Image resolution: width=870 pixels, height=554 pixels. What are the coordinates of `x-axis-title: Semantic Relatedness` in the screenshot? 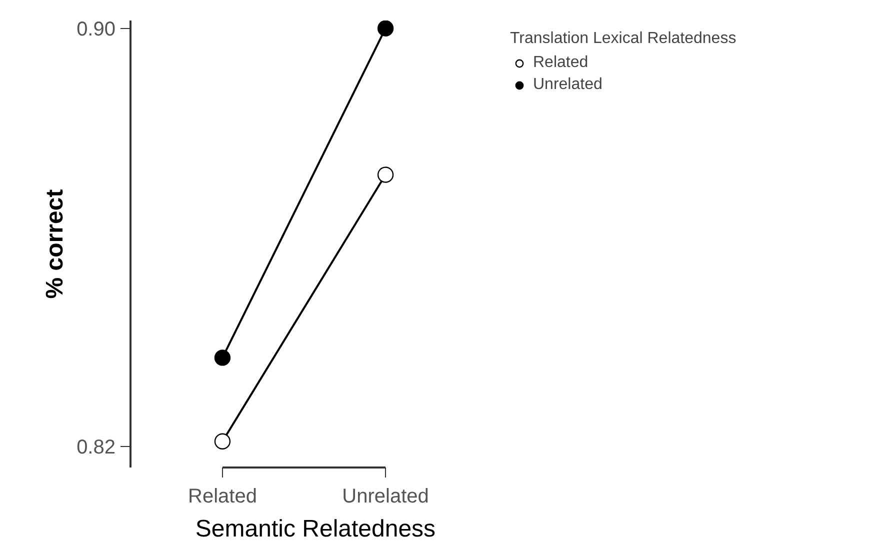 It's located at (315, 529).